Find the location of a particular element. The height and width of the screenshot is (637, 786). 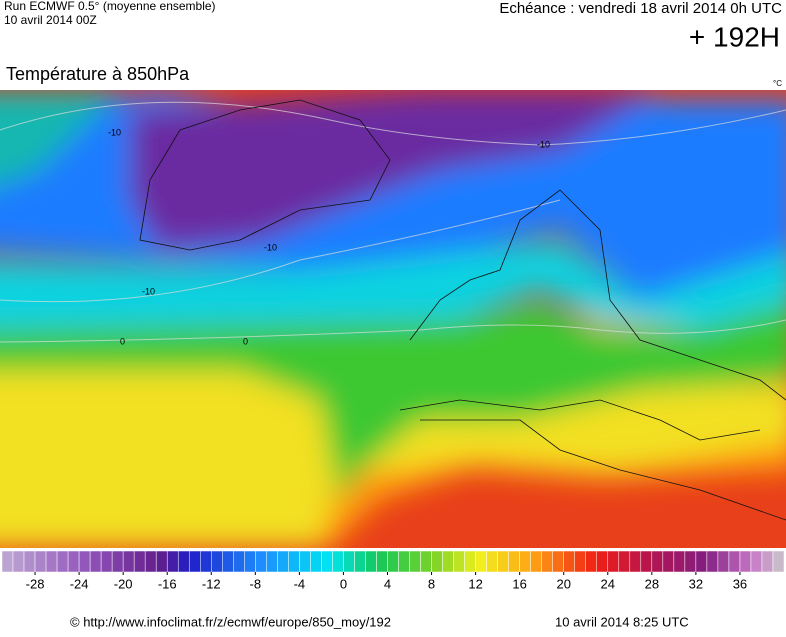

tick-label: -4 is located at coordinates (300, 583).